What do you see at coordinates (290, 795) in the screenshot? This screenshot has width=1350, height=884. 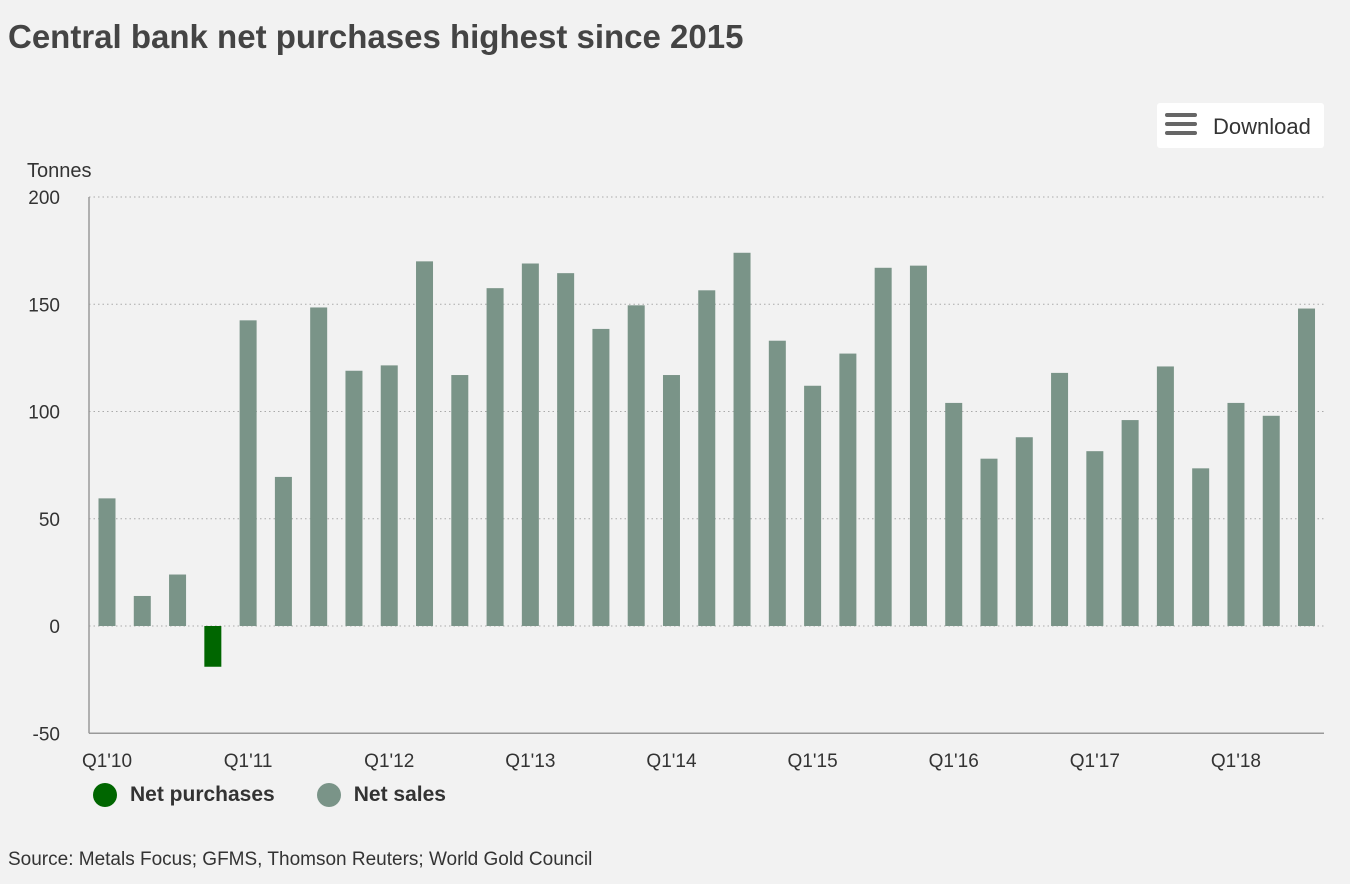 I see `legend: Net purchases Net sales` at bounding box center [290, 795].